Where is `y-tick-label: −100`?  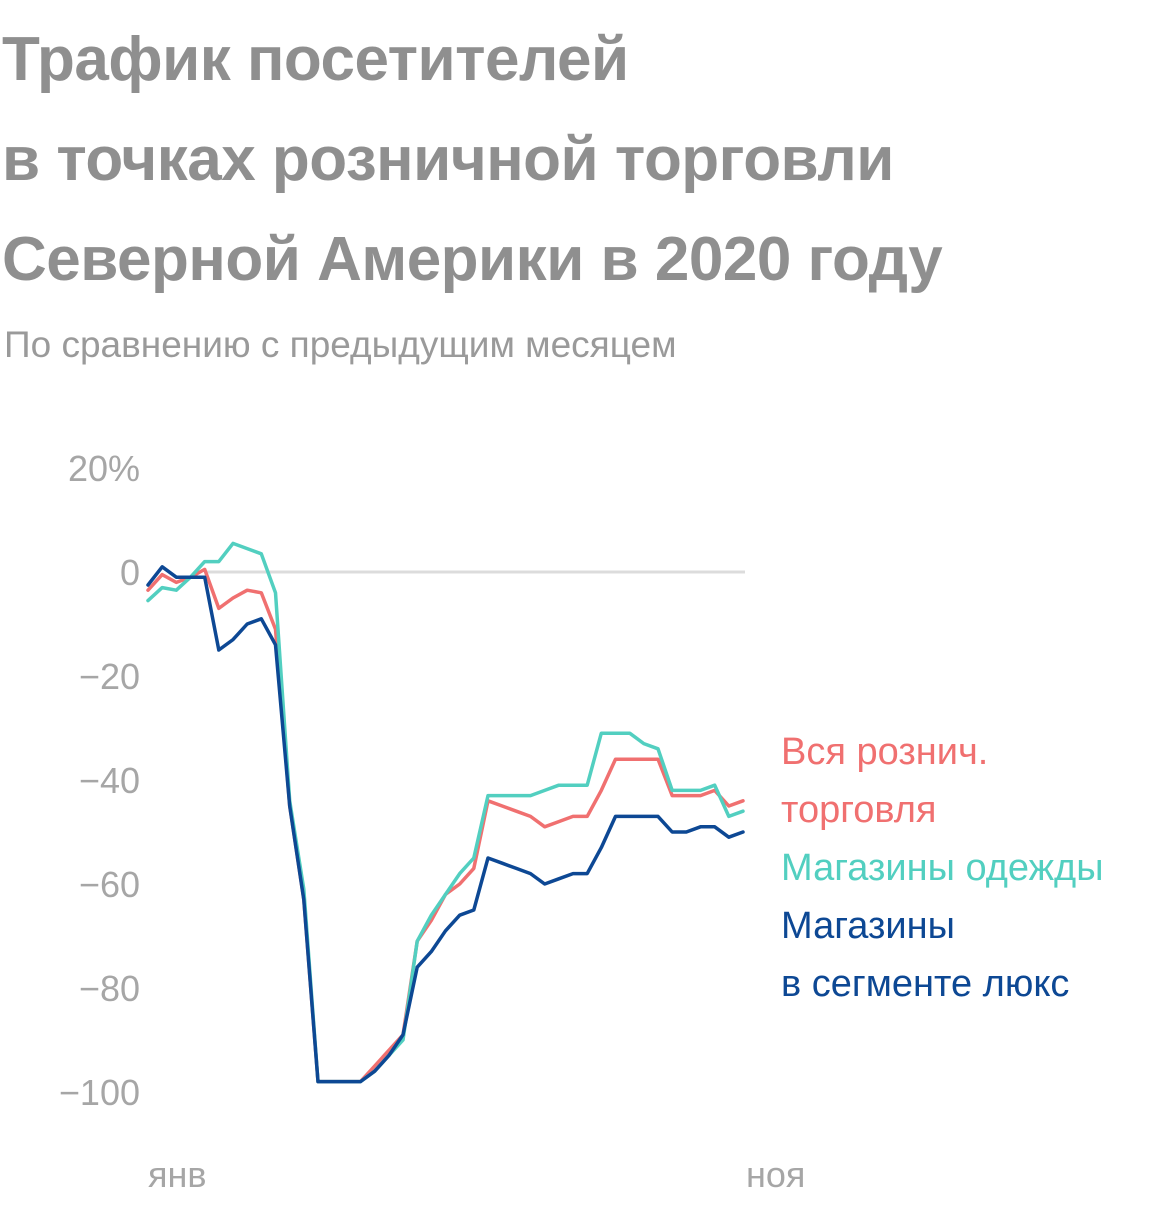 y-tick-label: −100 is located at coordinates (99, 1092).